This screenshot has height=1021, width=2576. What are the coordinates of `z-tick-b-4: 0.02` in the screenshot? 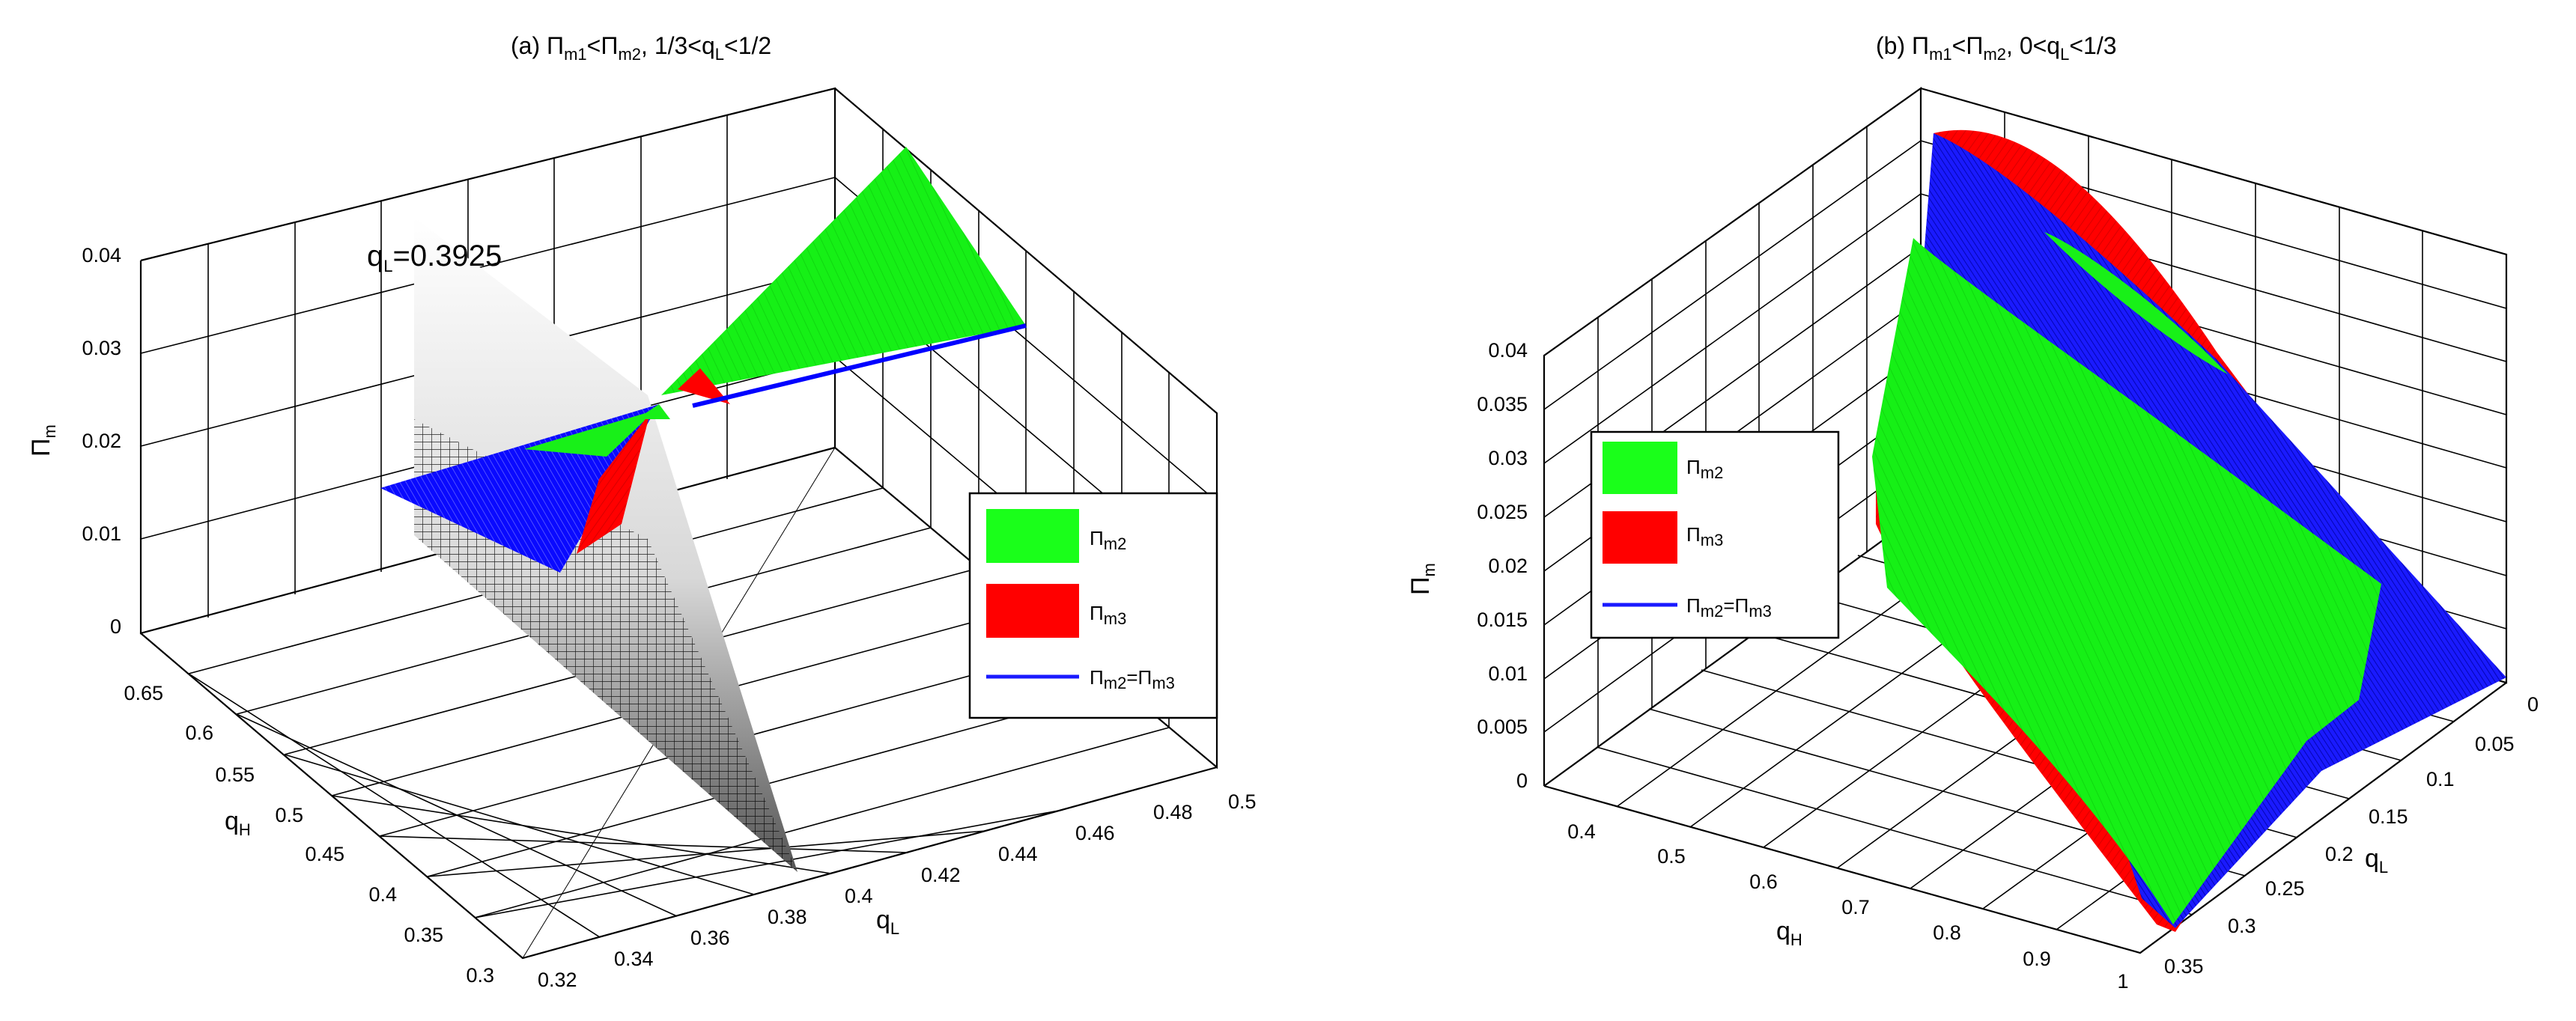 It's located at (1508, 566).